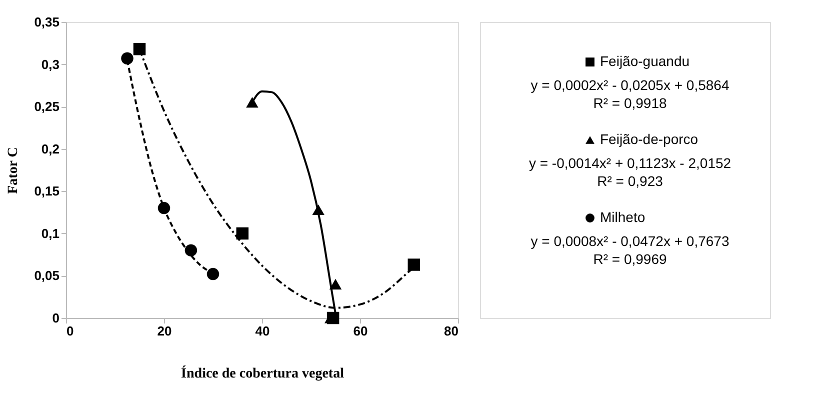 The height and width of the screenshot is (403, 831). What do you see at coordinates (262, 373) in the screenshot?
I see `x-axis-title: Índice de cobertura vegetal` at bounding box center [262, 373].